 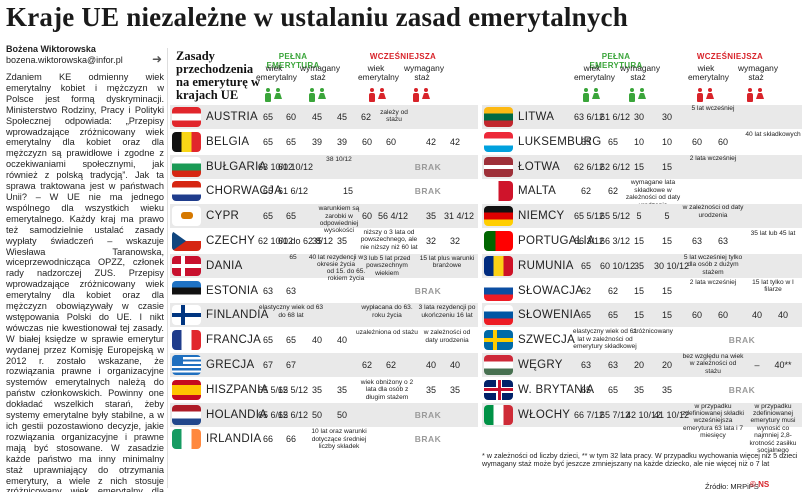 What do you see at coordinates (186, 216) in the screenshot?
I see `cyprus-flag-icon` at bounding box center [186, 216].